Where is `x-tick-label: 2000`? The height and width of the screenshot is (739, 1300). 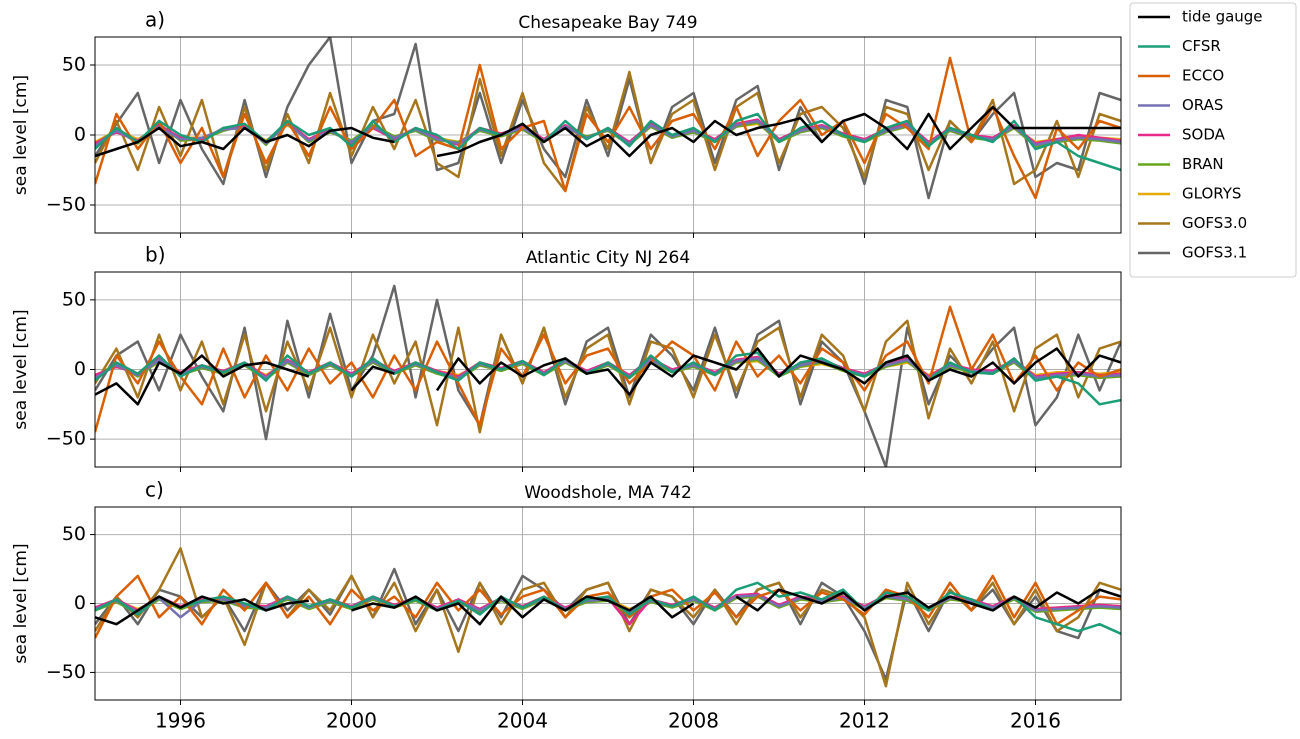
x-tick-label: 2000 is located at coordinates (351, 721).